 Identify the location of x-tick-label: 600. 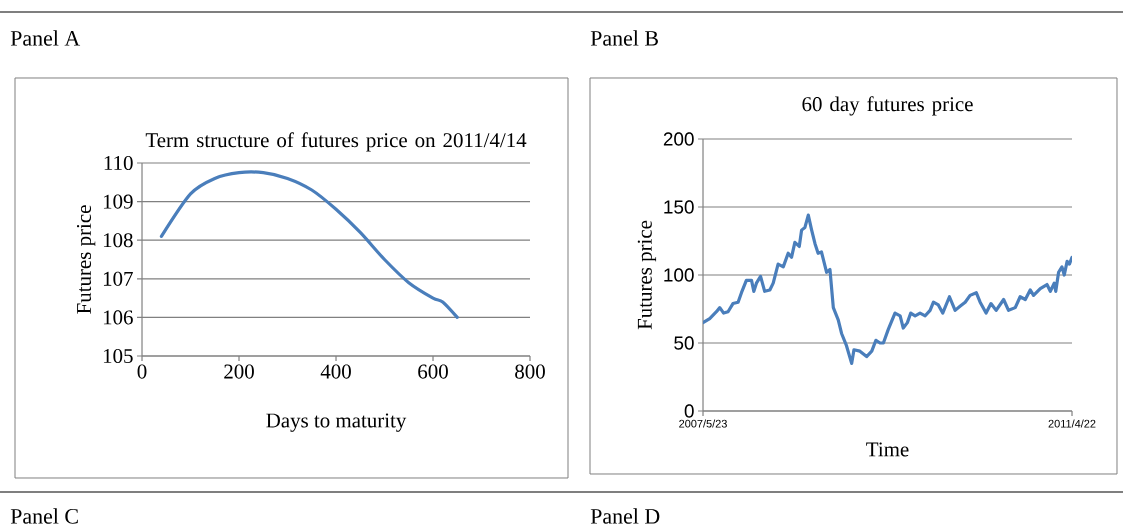
(433, 371).